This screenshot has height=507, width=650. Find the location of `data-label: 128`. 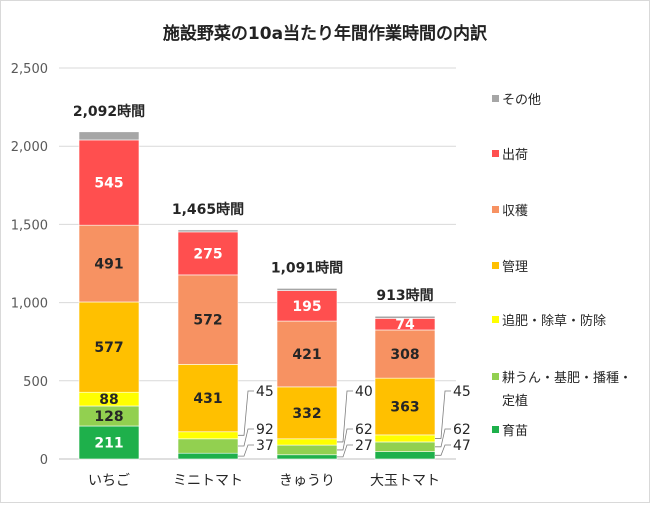

data-label: 128 is located at coordinates (108, 417).